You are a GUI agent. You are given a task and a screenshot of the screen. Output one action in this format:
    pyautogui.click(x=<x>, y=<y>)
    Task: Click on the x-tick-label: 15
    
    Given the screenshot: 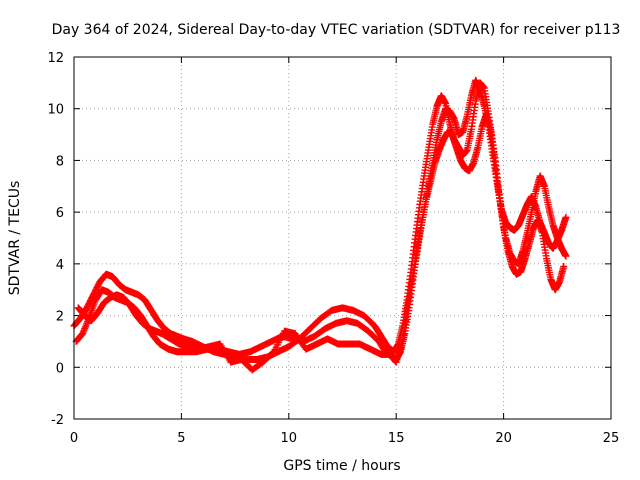 What is the action you would take?
    pyautogui.click(x=396, y=438)
    